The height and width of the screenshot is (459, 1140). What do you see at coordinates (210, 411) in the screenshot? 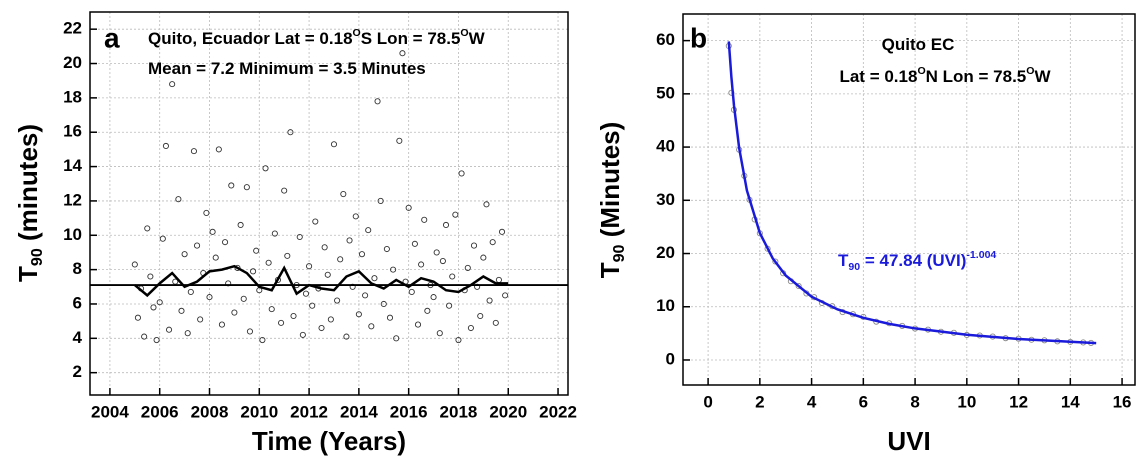
I see `x-tick-label: 2008` at bounding box center [210, 411].